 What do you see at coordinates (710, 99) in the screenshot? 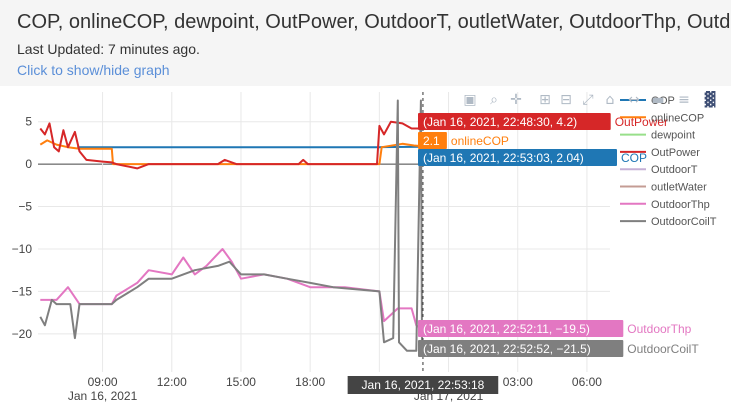
I see `plotly-logo-icon: ▓` at bounding box center [710, 99].